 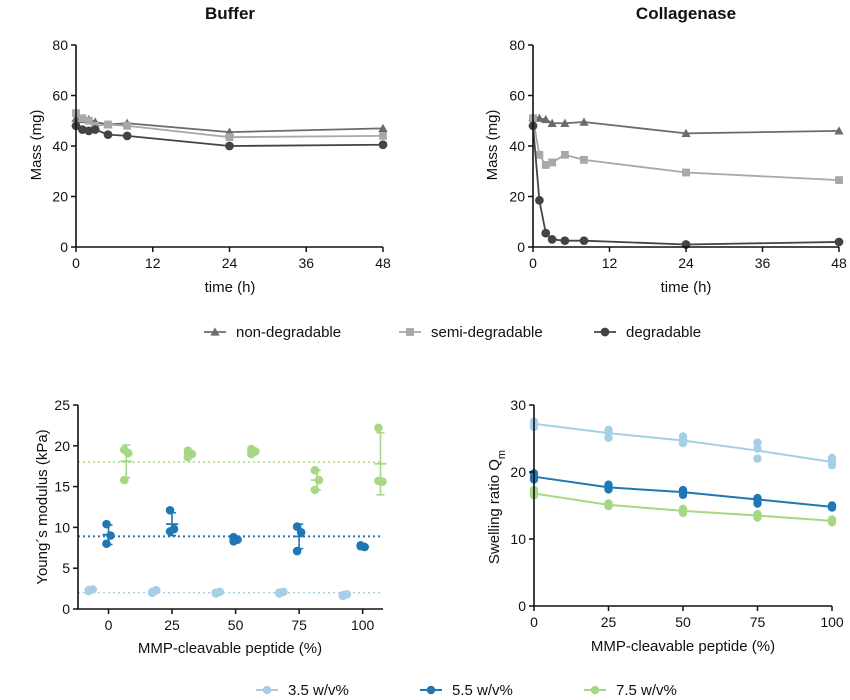 I want to click on y-axis-label: Mass (mg), so click(x=492, y=145).